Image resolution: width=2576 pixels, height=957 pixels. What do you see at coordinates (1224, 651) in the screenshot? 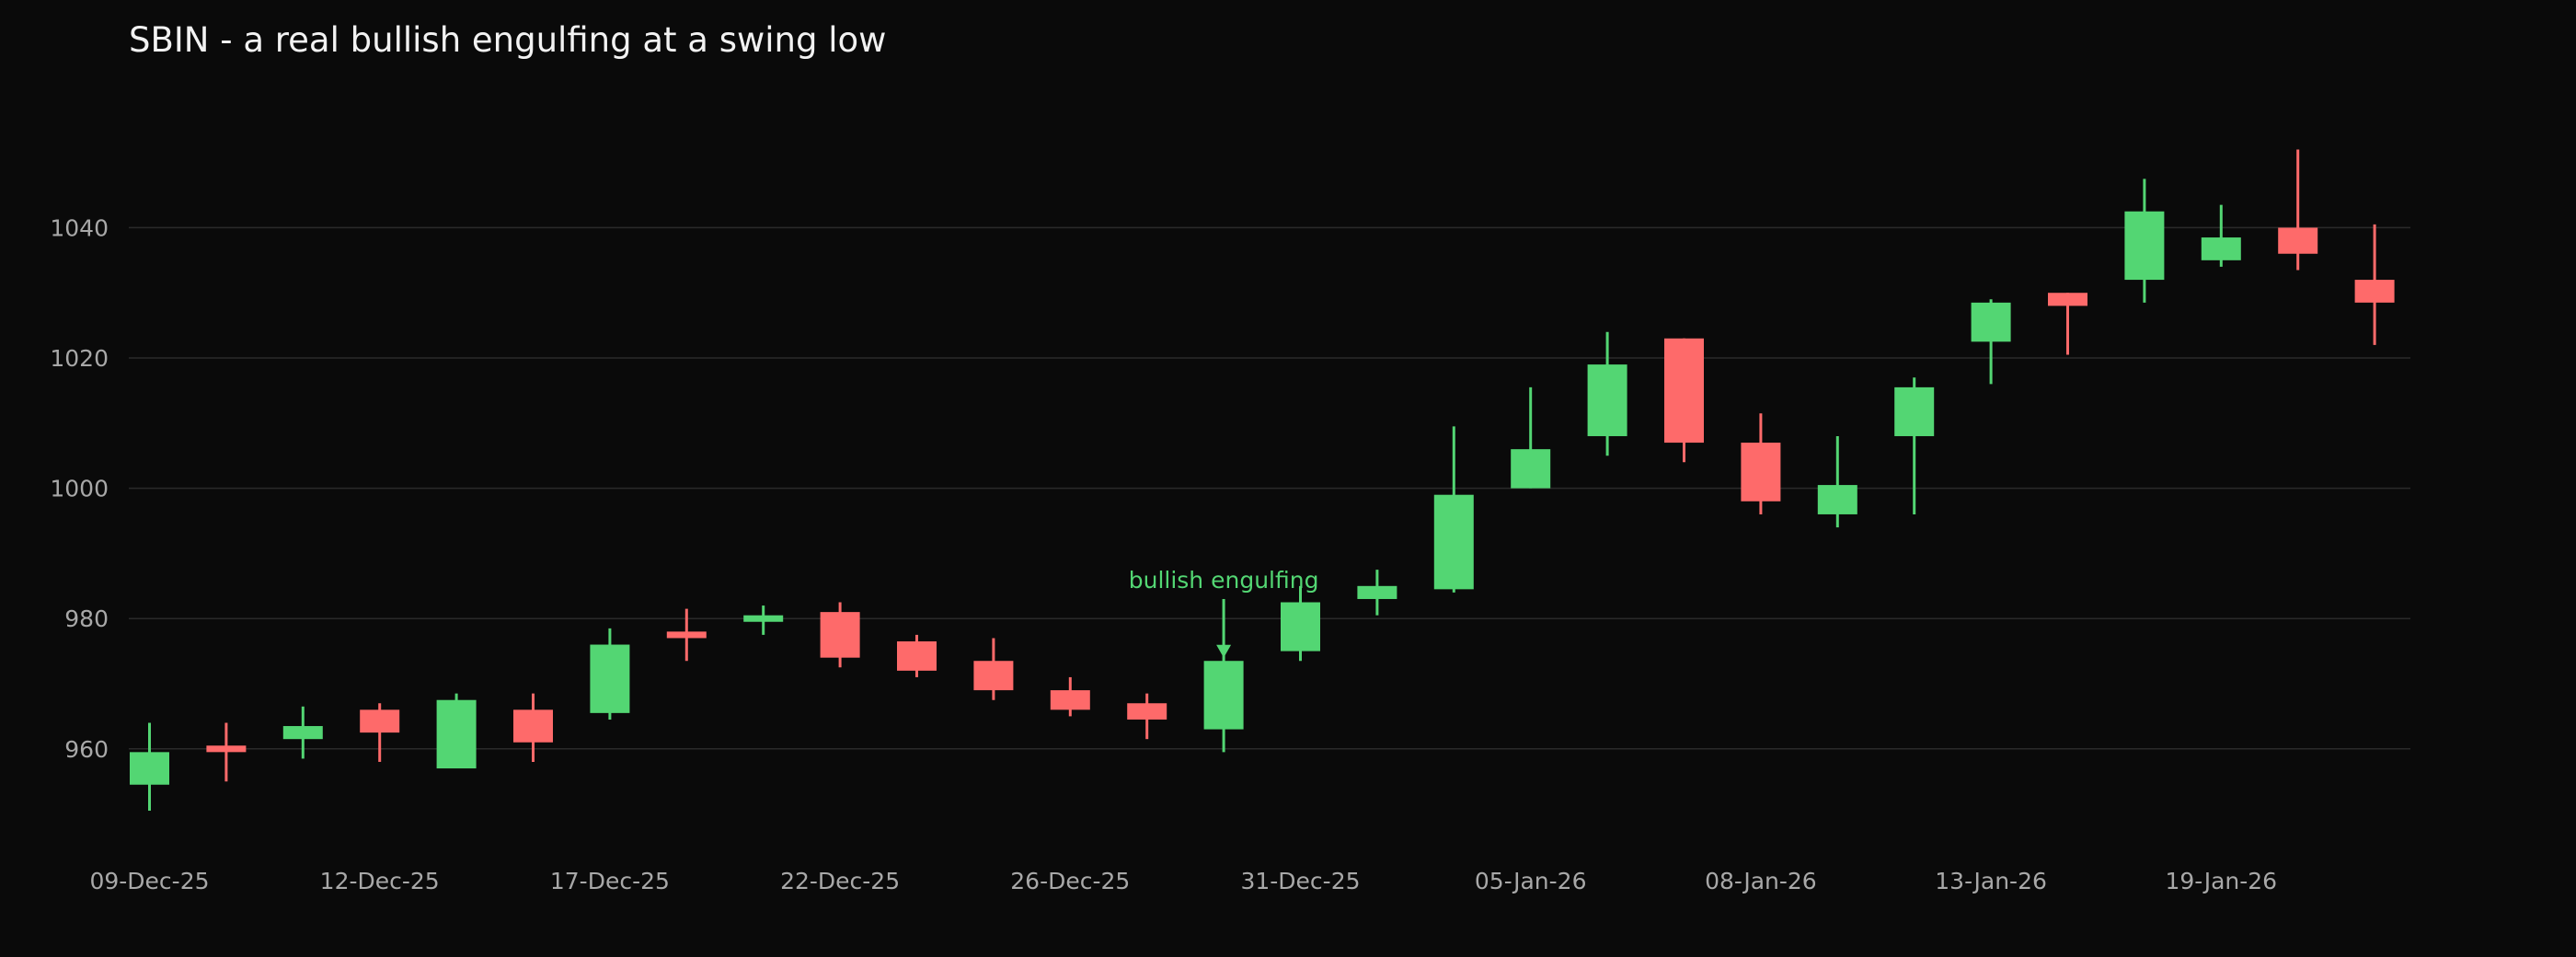
I see `annotation-arrow-head` at bounding box center [1224, 651].